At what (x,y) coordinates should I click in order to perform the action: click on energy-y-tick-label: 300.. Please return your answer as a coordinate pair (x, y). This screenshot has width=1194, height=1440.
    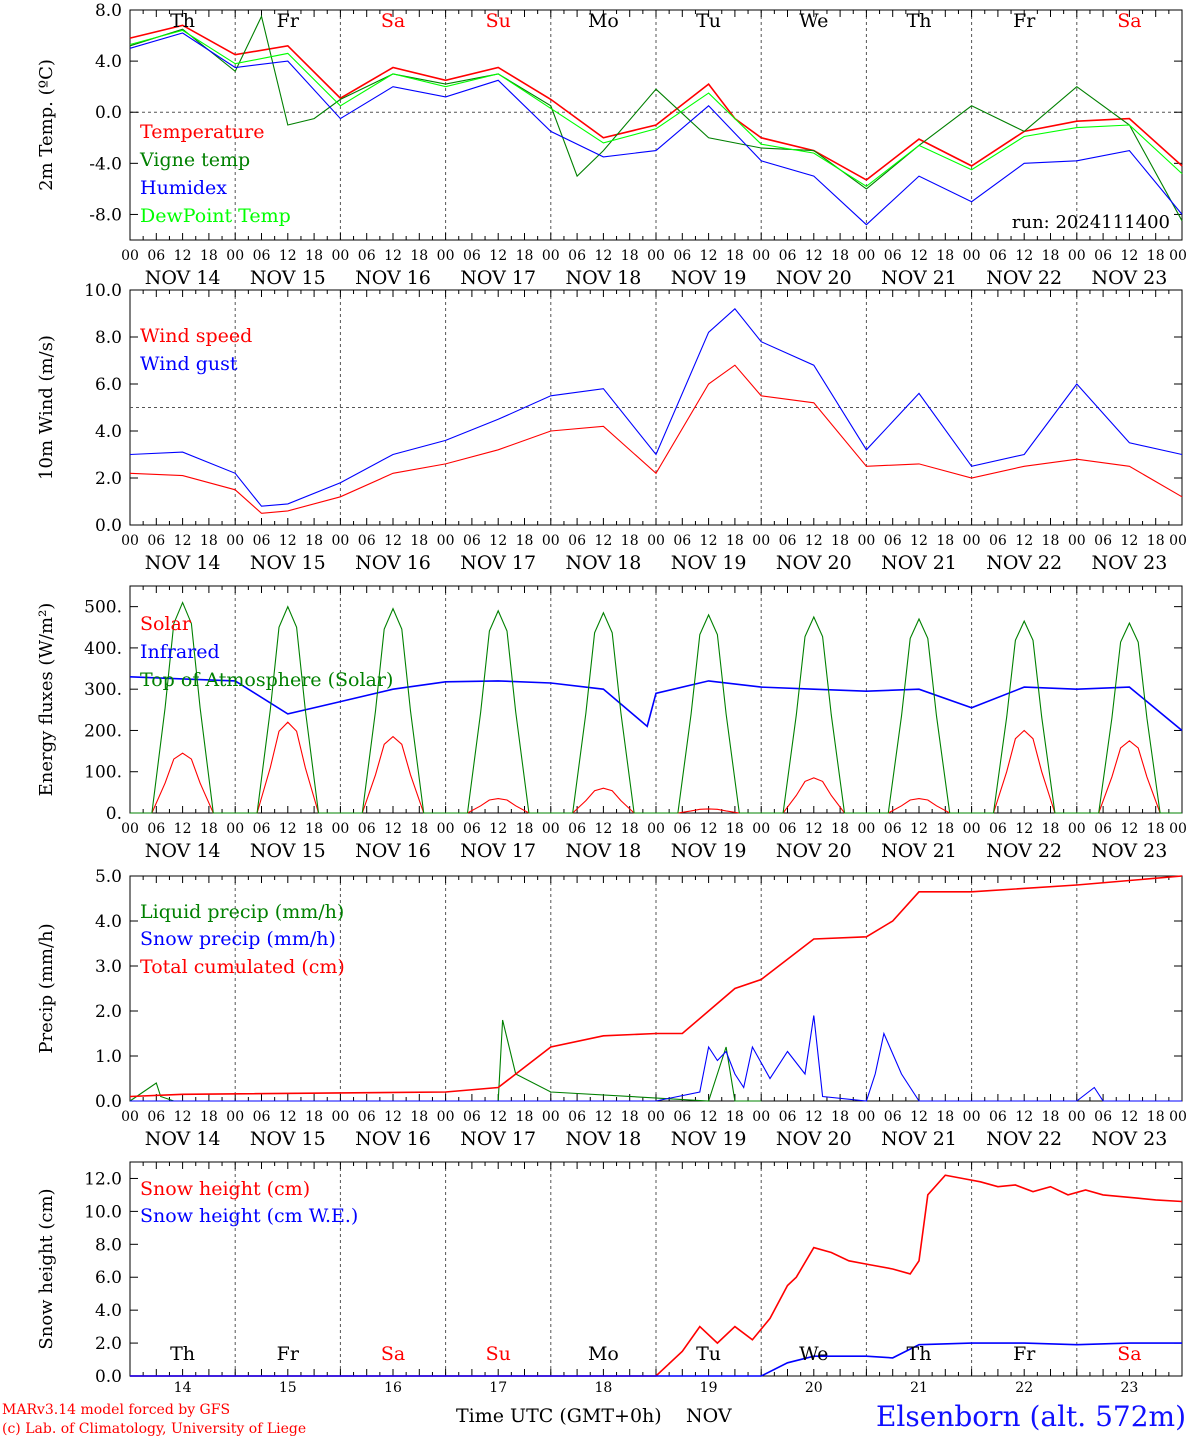
    Looking at the image, I should click on (103, 690).